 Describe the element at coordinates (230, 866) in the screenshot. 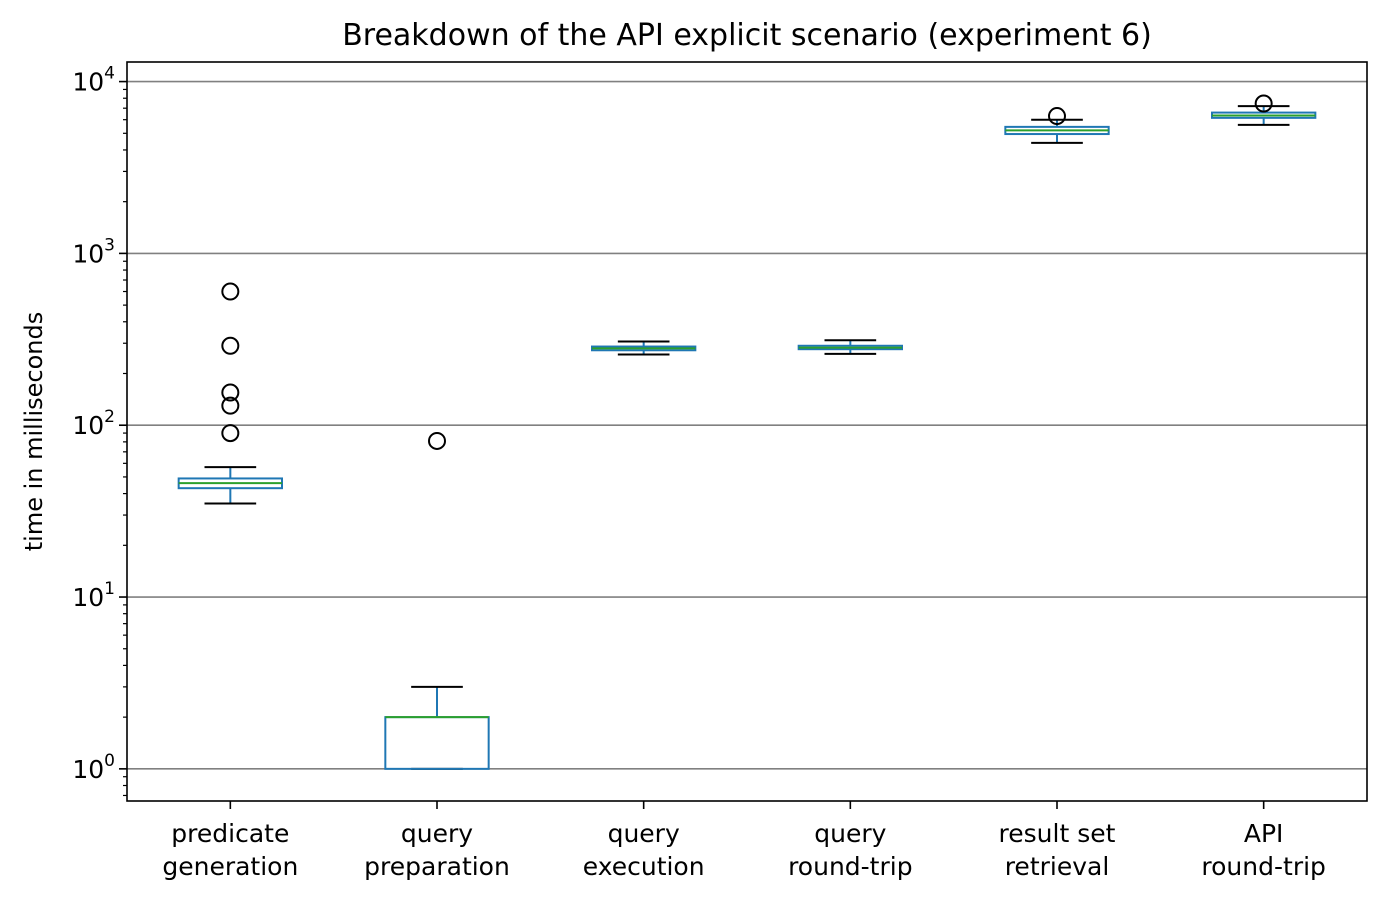

I see `x-tick-label-line: generation` at that location.